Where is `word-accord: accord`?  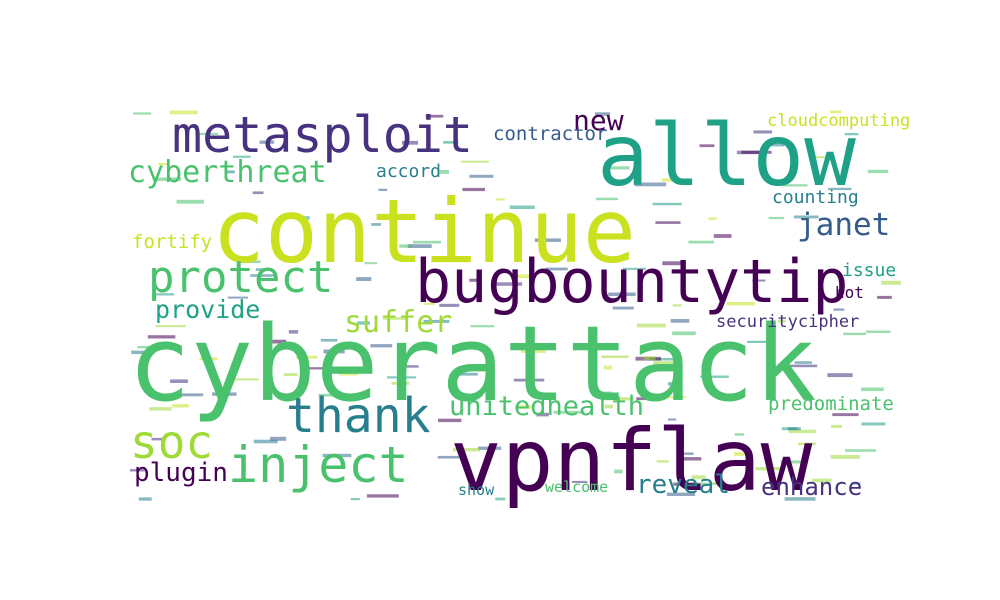 word-accord: accord is located at coordinates (408, 171).